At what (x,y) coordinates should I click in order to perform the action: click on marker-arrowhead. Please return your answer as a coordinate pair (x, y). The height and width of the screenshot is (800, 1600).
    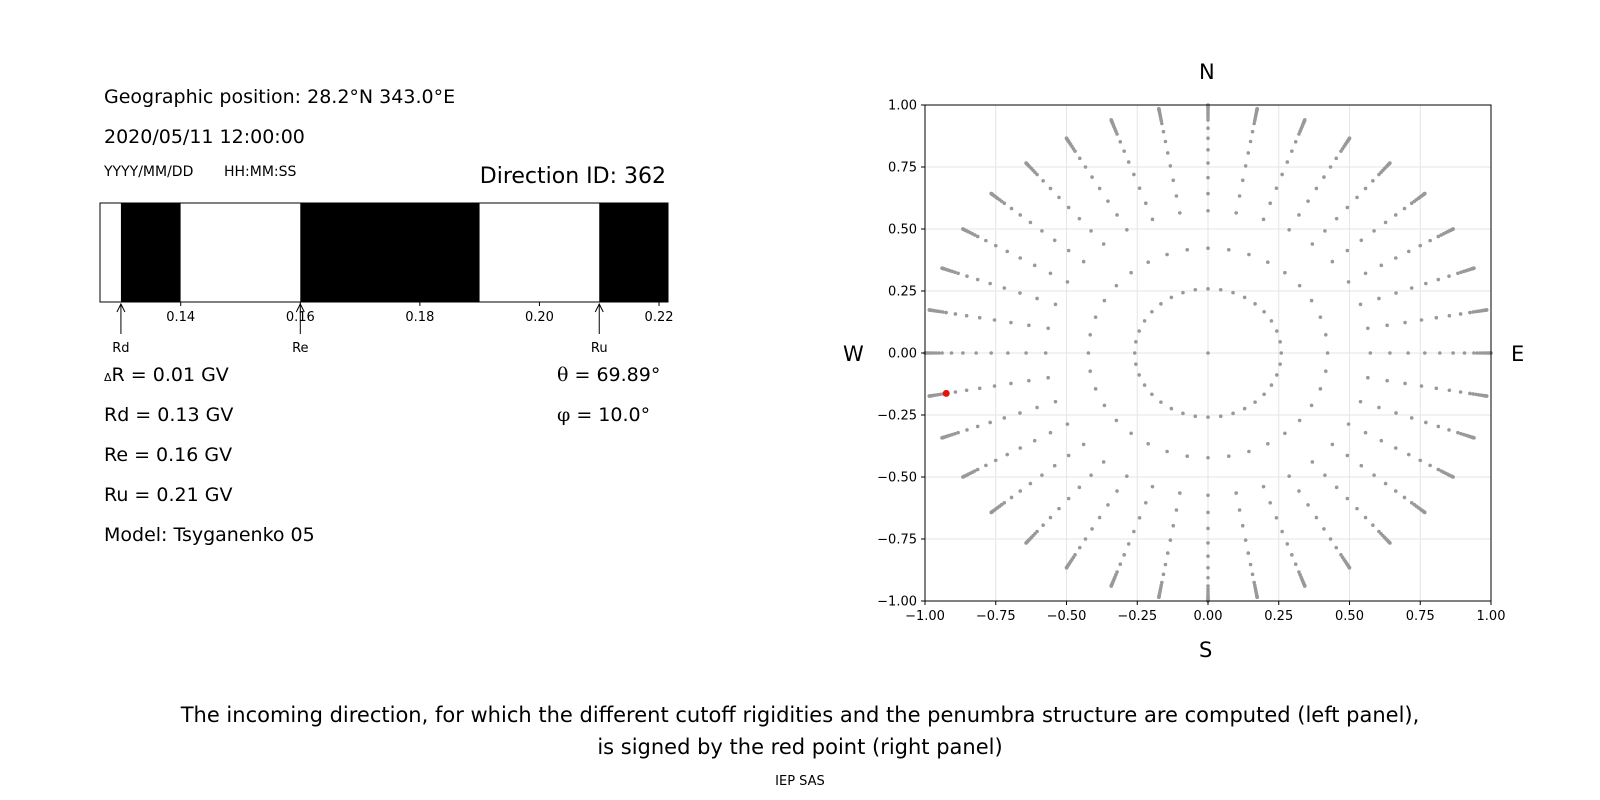
    Looking at the image, I should click on (300, 307).